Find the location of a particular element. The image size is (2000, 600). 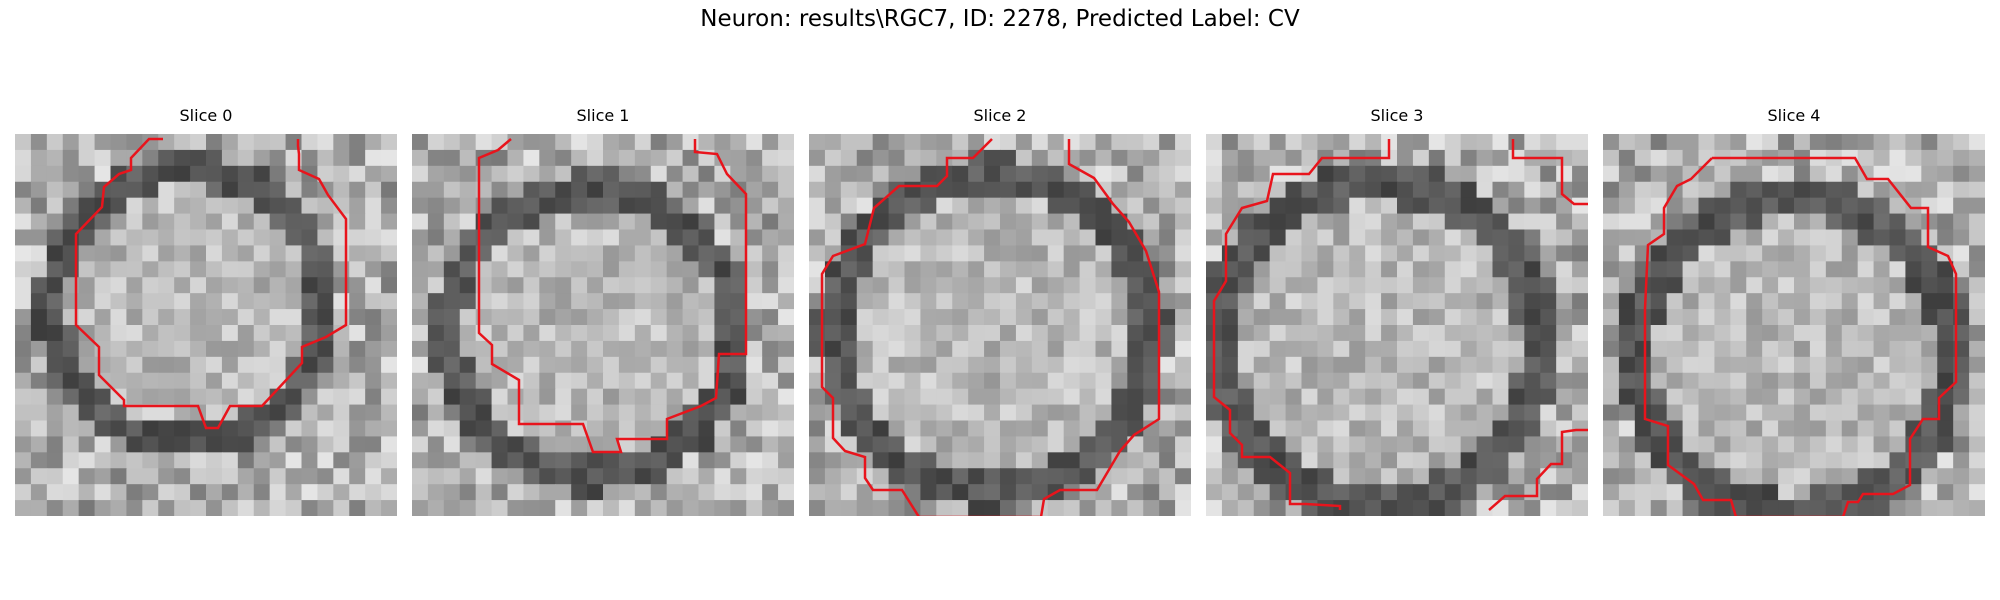

slice-title: Slice 2 is located at coordinates (1000, 115).